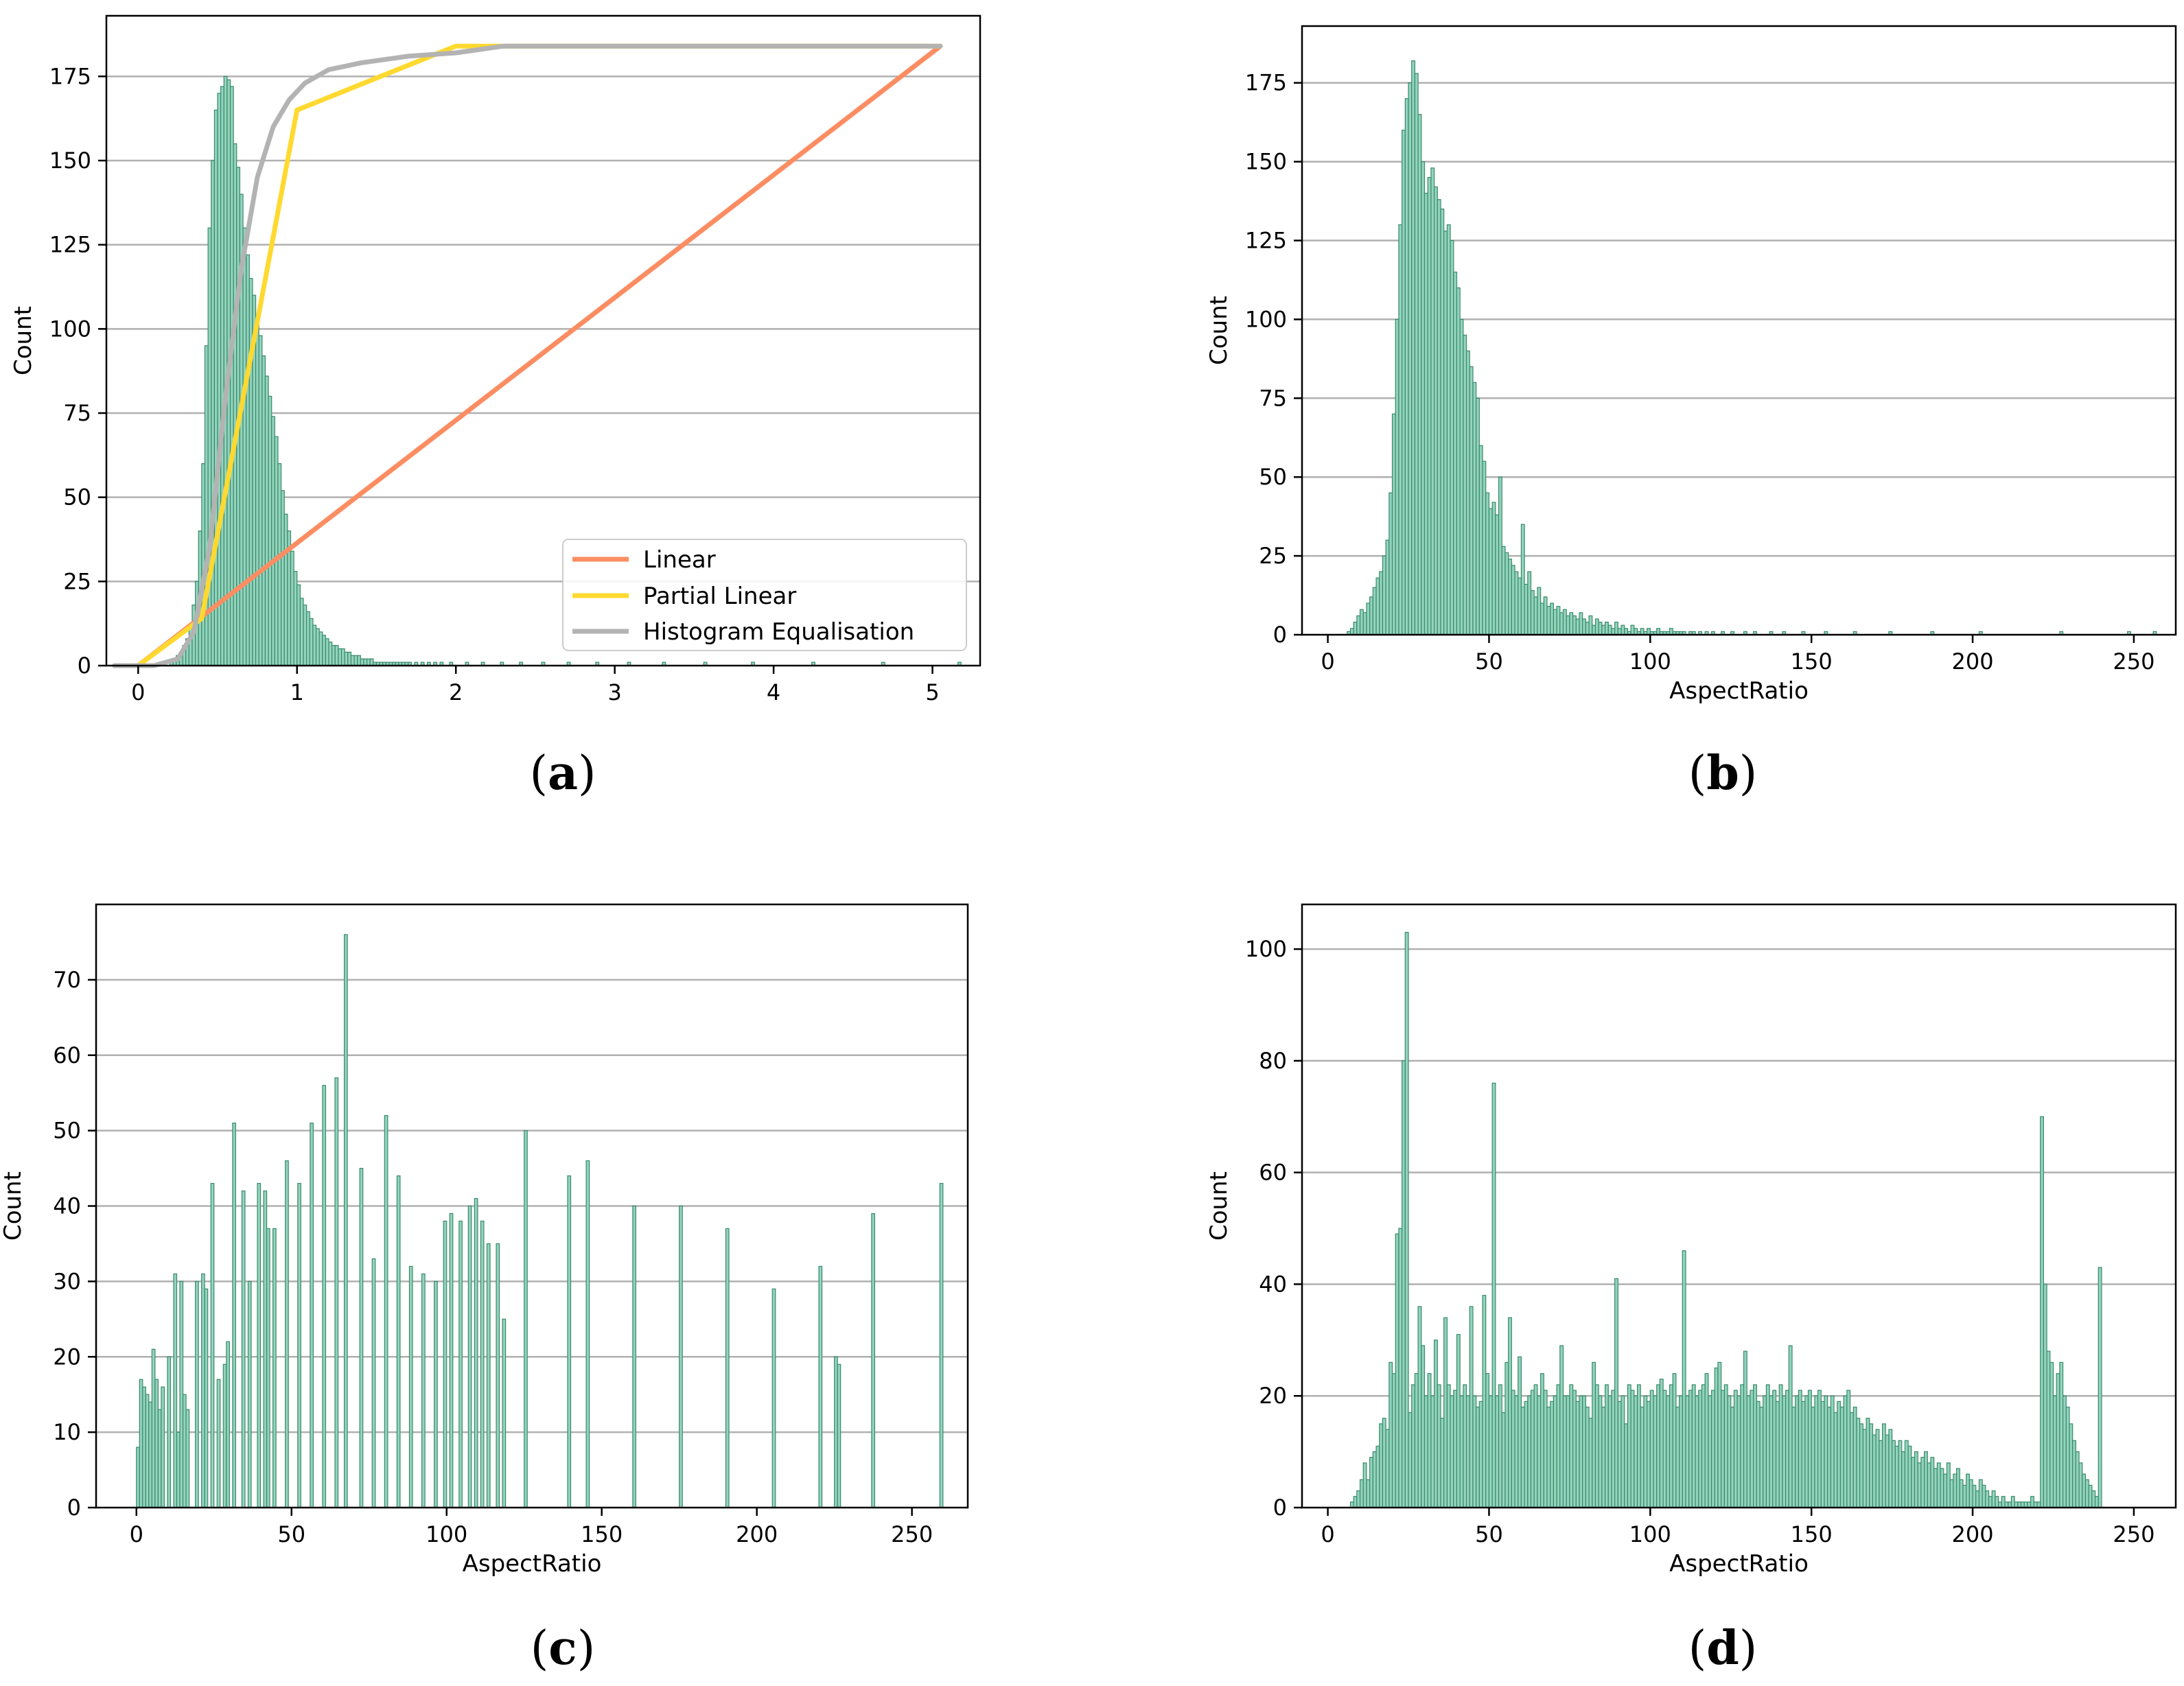  Describe the element at coordinates (1273, 398) in the screenshot. I see `y-tick-label: 75` at that location.